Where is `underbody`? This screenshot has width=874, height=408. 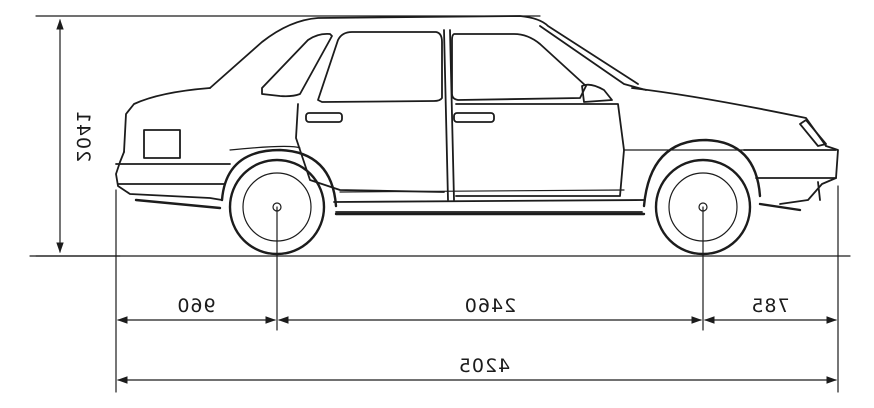
underbody is located at coordinates (468, 207).